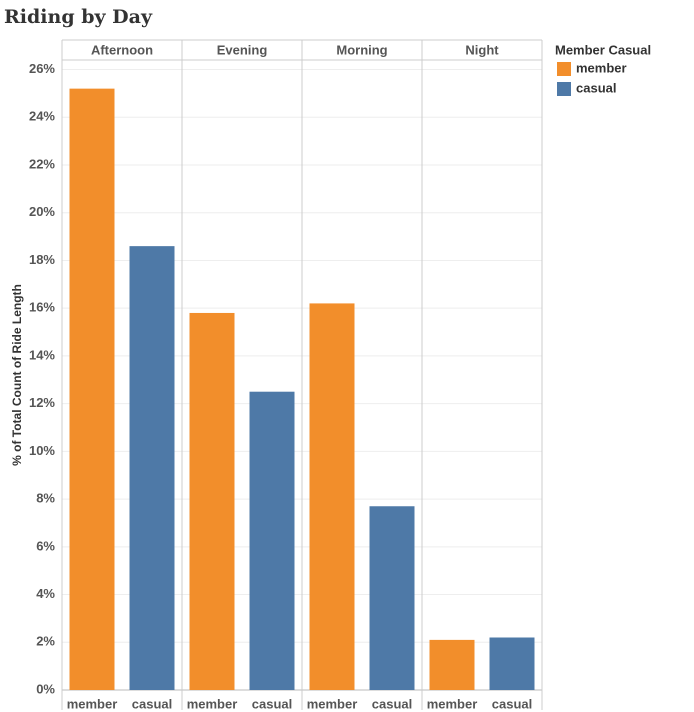  What do you see at coordinates (596, 87) in the screenshot?
I see `legend-label: casual` at bounding box center [596, 87].